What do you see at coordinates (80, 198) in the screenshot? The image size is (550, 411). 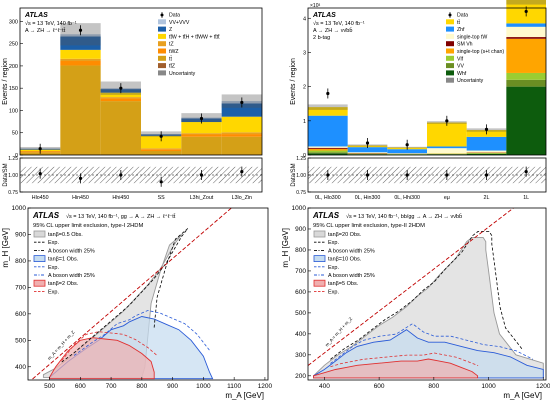 I see `category-label: Hin450` at bounding box center [80, 198].